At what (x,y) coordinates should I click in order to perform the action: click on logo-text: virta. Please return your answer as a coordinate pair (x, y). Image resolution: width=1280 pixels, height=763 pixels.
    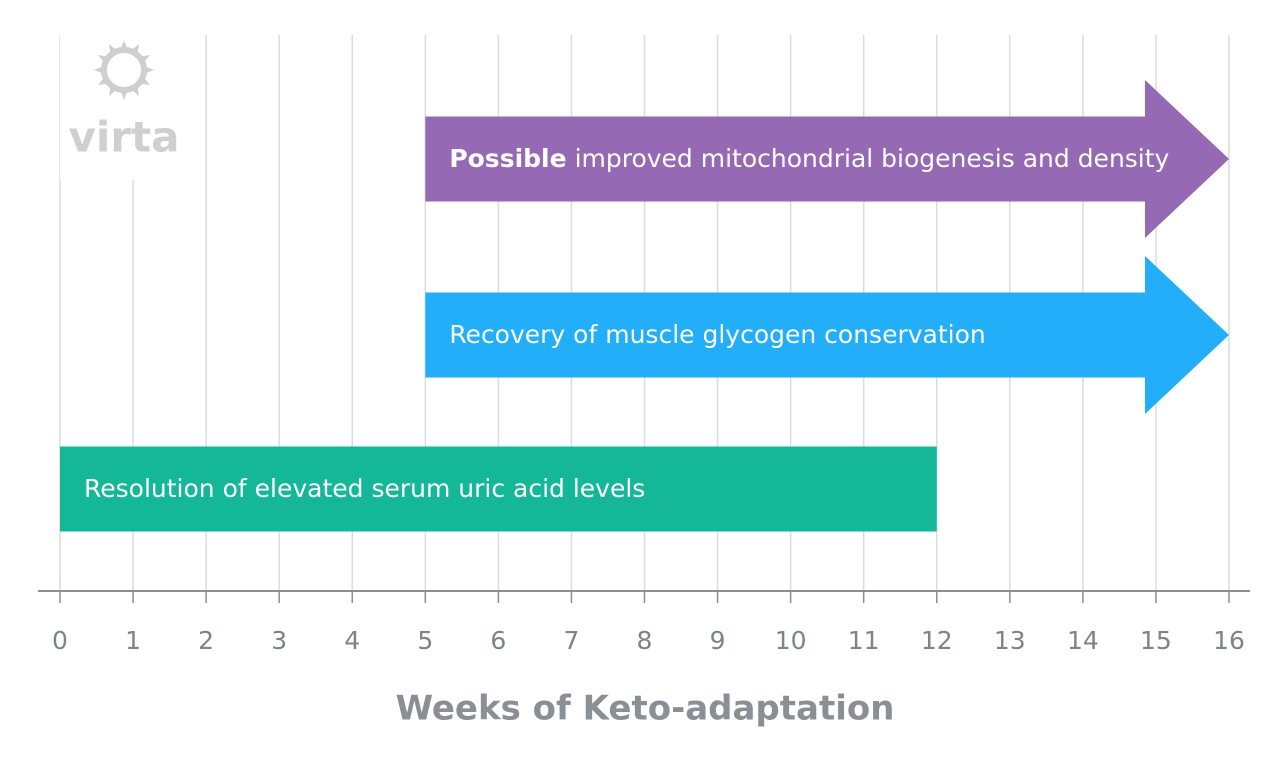
    Looking at the image, I should click on (124, 137).